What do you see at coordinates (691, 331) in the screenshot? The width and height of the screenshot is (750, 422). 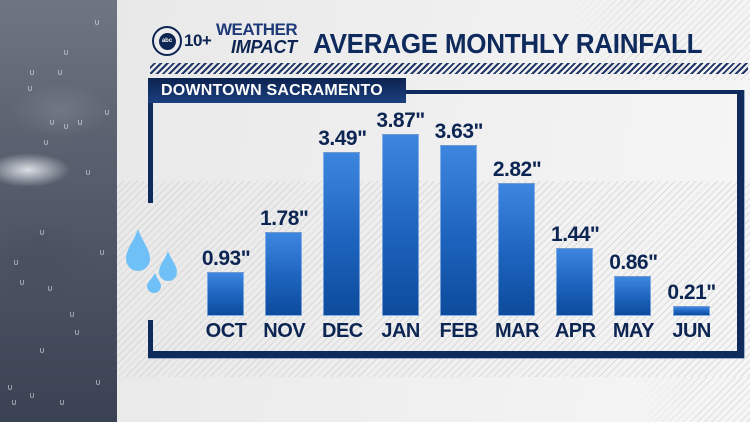 I see `month-label: JUN` at bounding box center [691, 331].